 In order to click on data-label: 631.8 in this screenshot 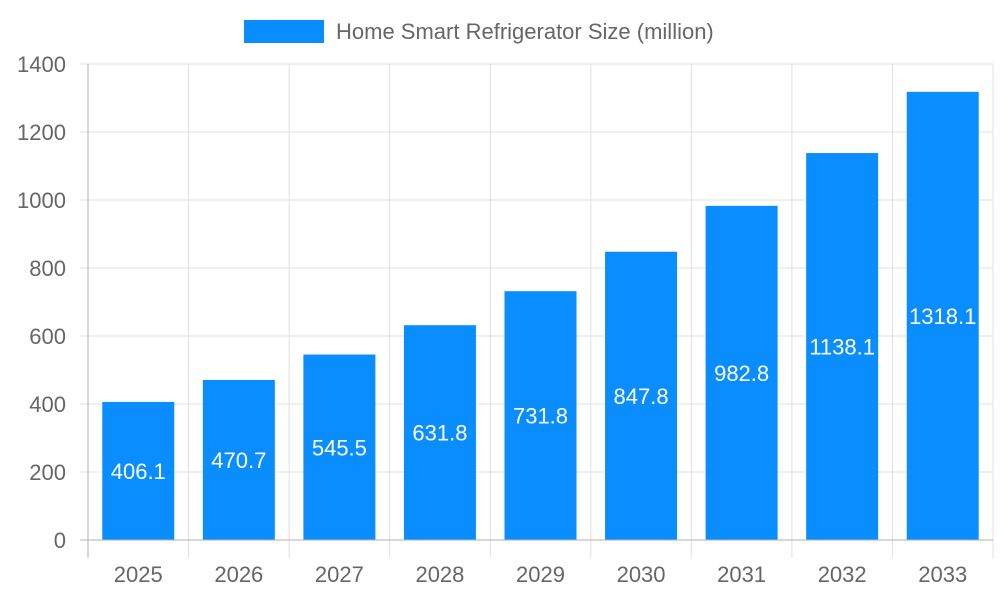, I will do `click(439, 433)`.